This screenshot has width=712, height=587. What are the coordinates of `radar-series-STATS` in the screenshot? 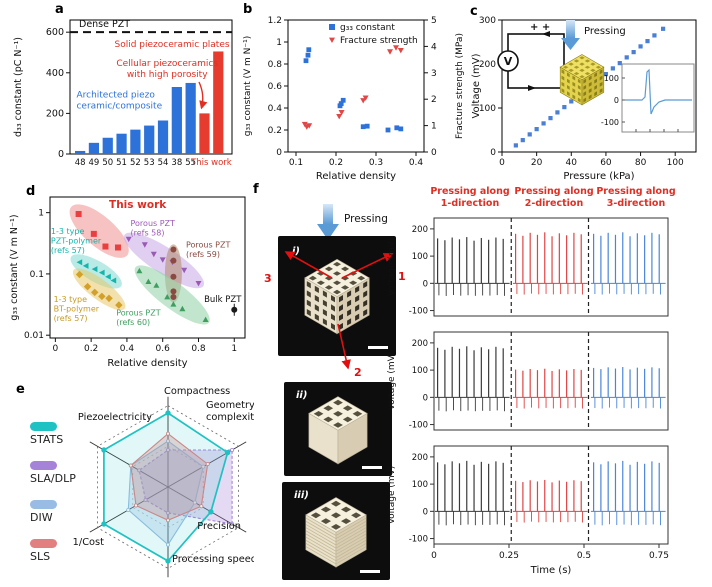 It's located at (166, 487).